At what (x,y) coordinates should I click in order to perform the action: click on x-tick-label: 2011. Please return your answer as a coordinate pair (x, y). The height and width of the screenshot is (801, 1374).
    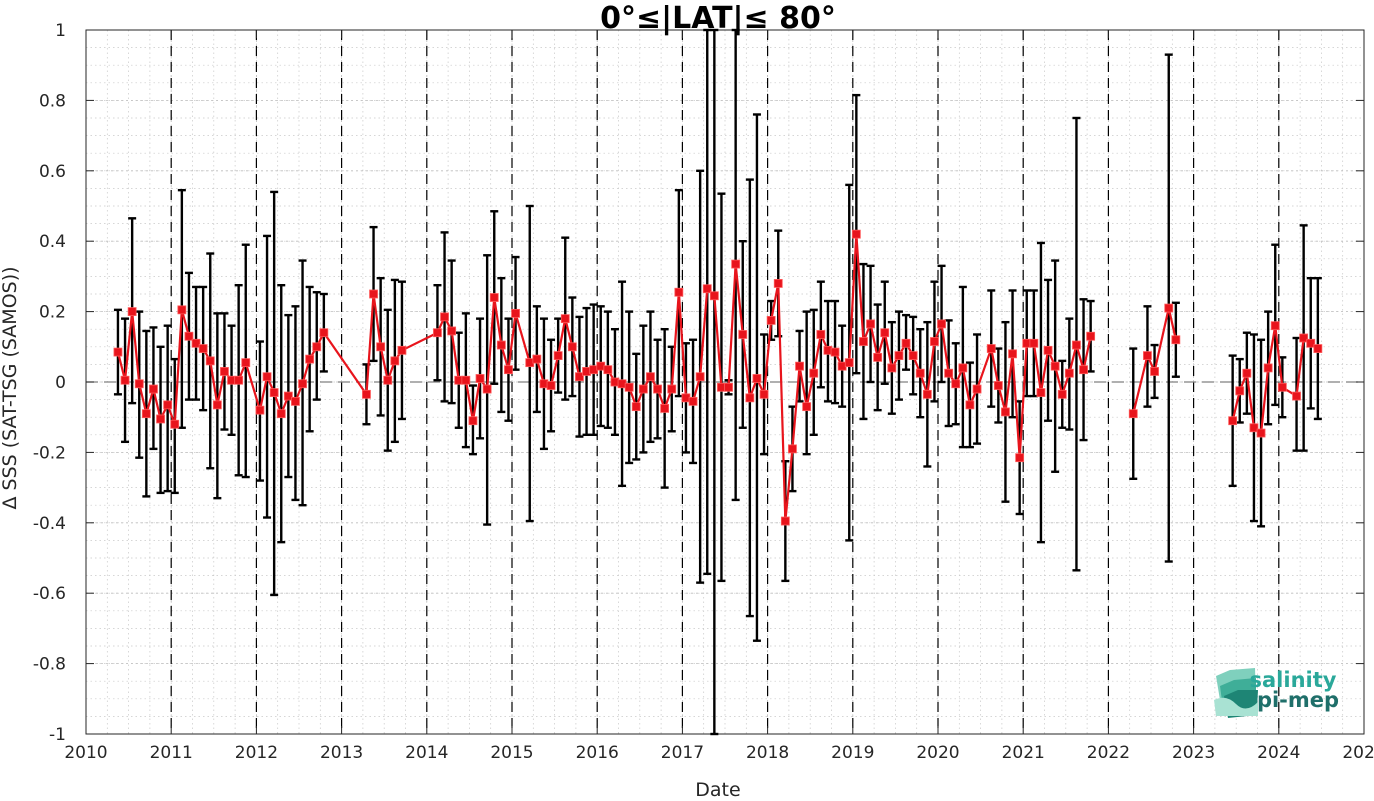
    Looking at the image, I should click on (171, 753).